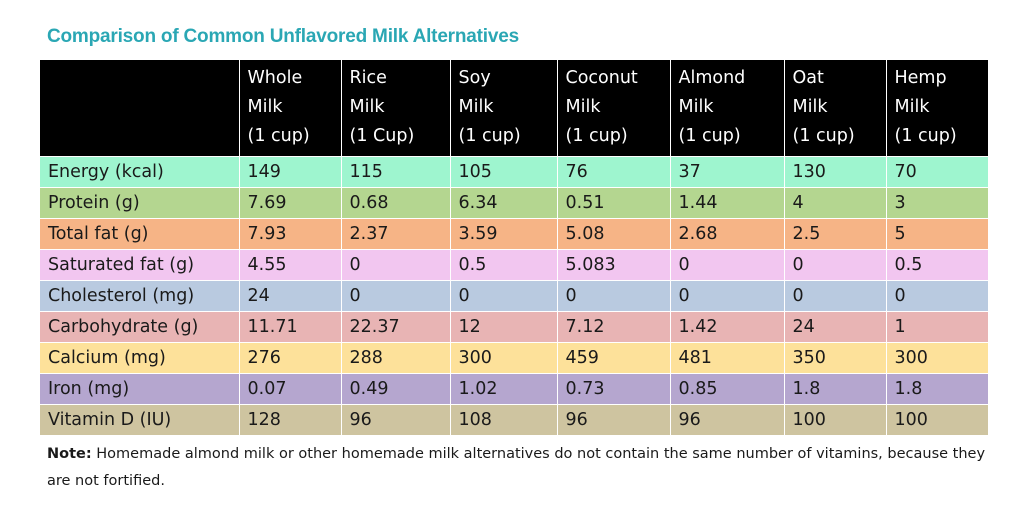  I want to click on table-cell: 5.083, so click(613, 264).